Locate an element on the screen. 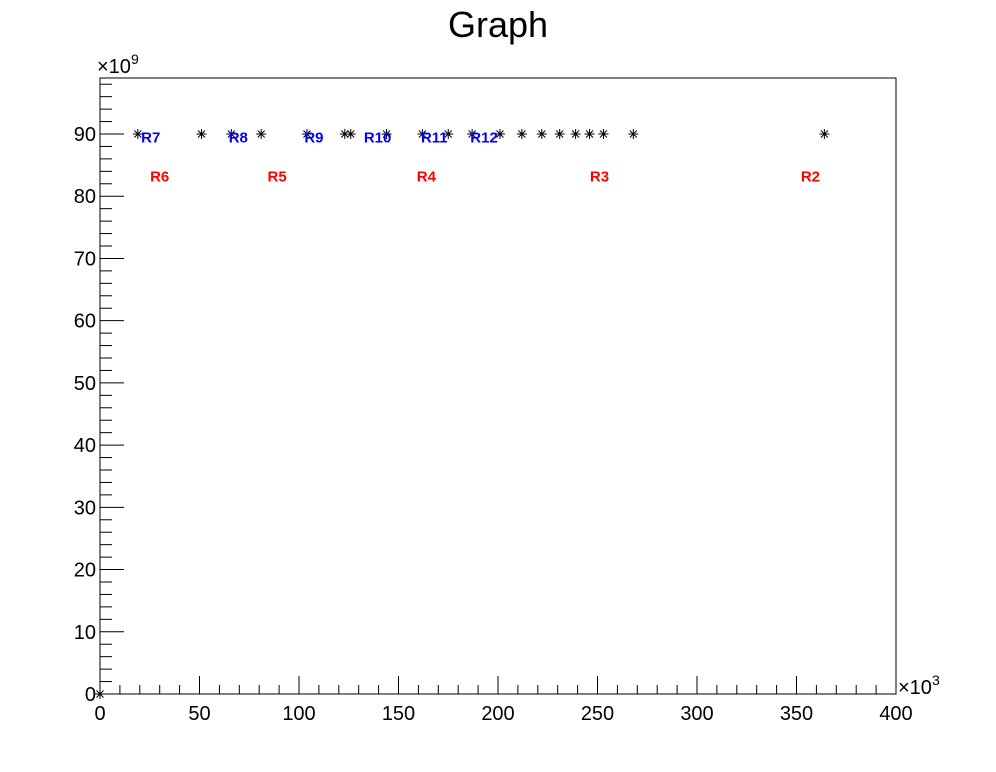  chart-title: Graph is located at coordinates (498, 24).